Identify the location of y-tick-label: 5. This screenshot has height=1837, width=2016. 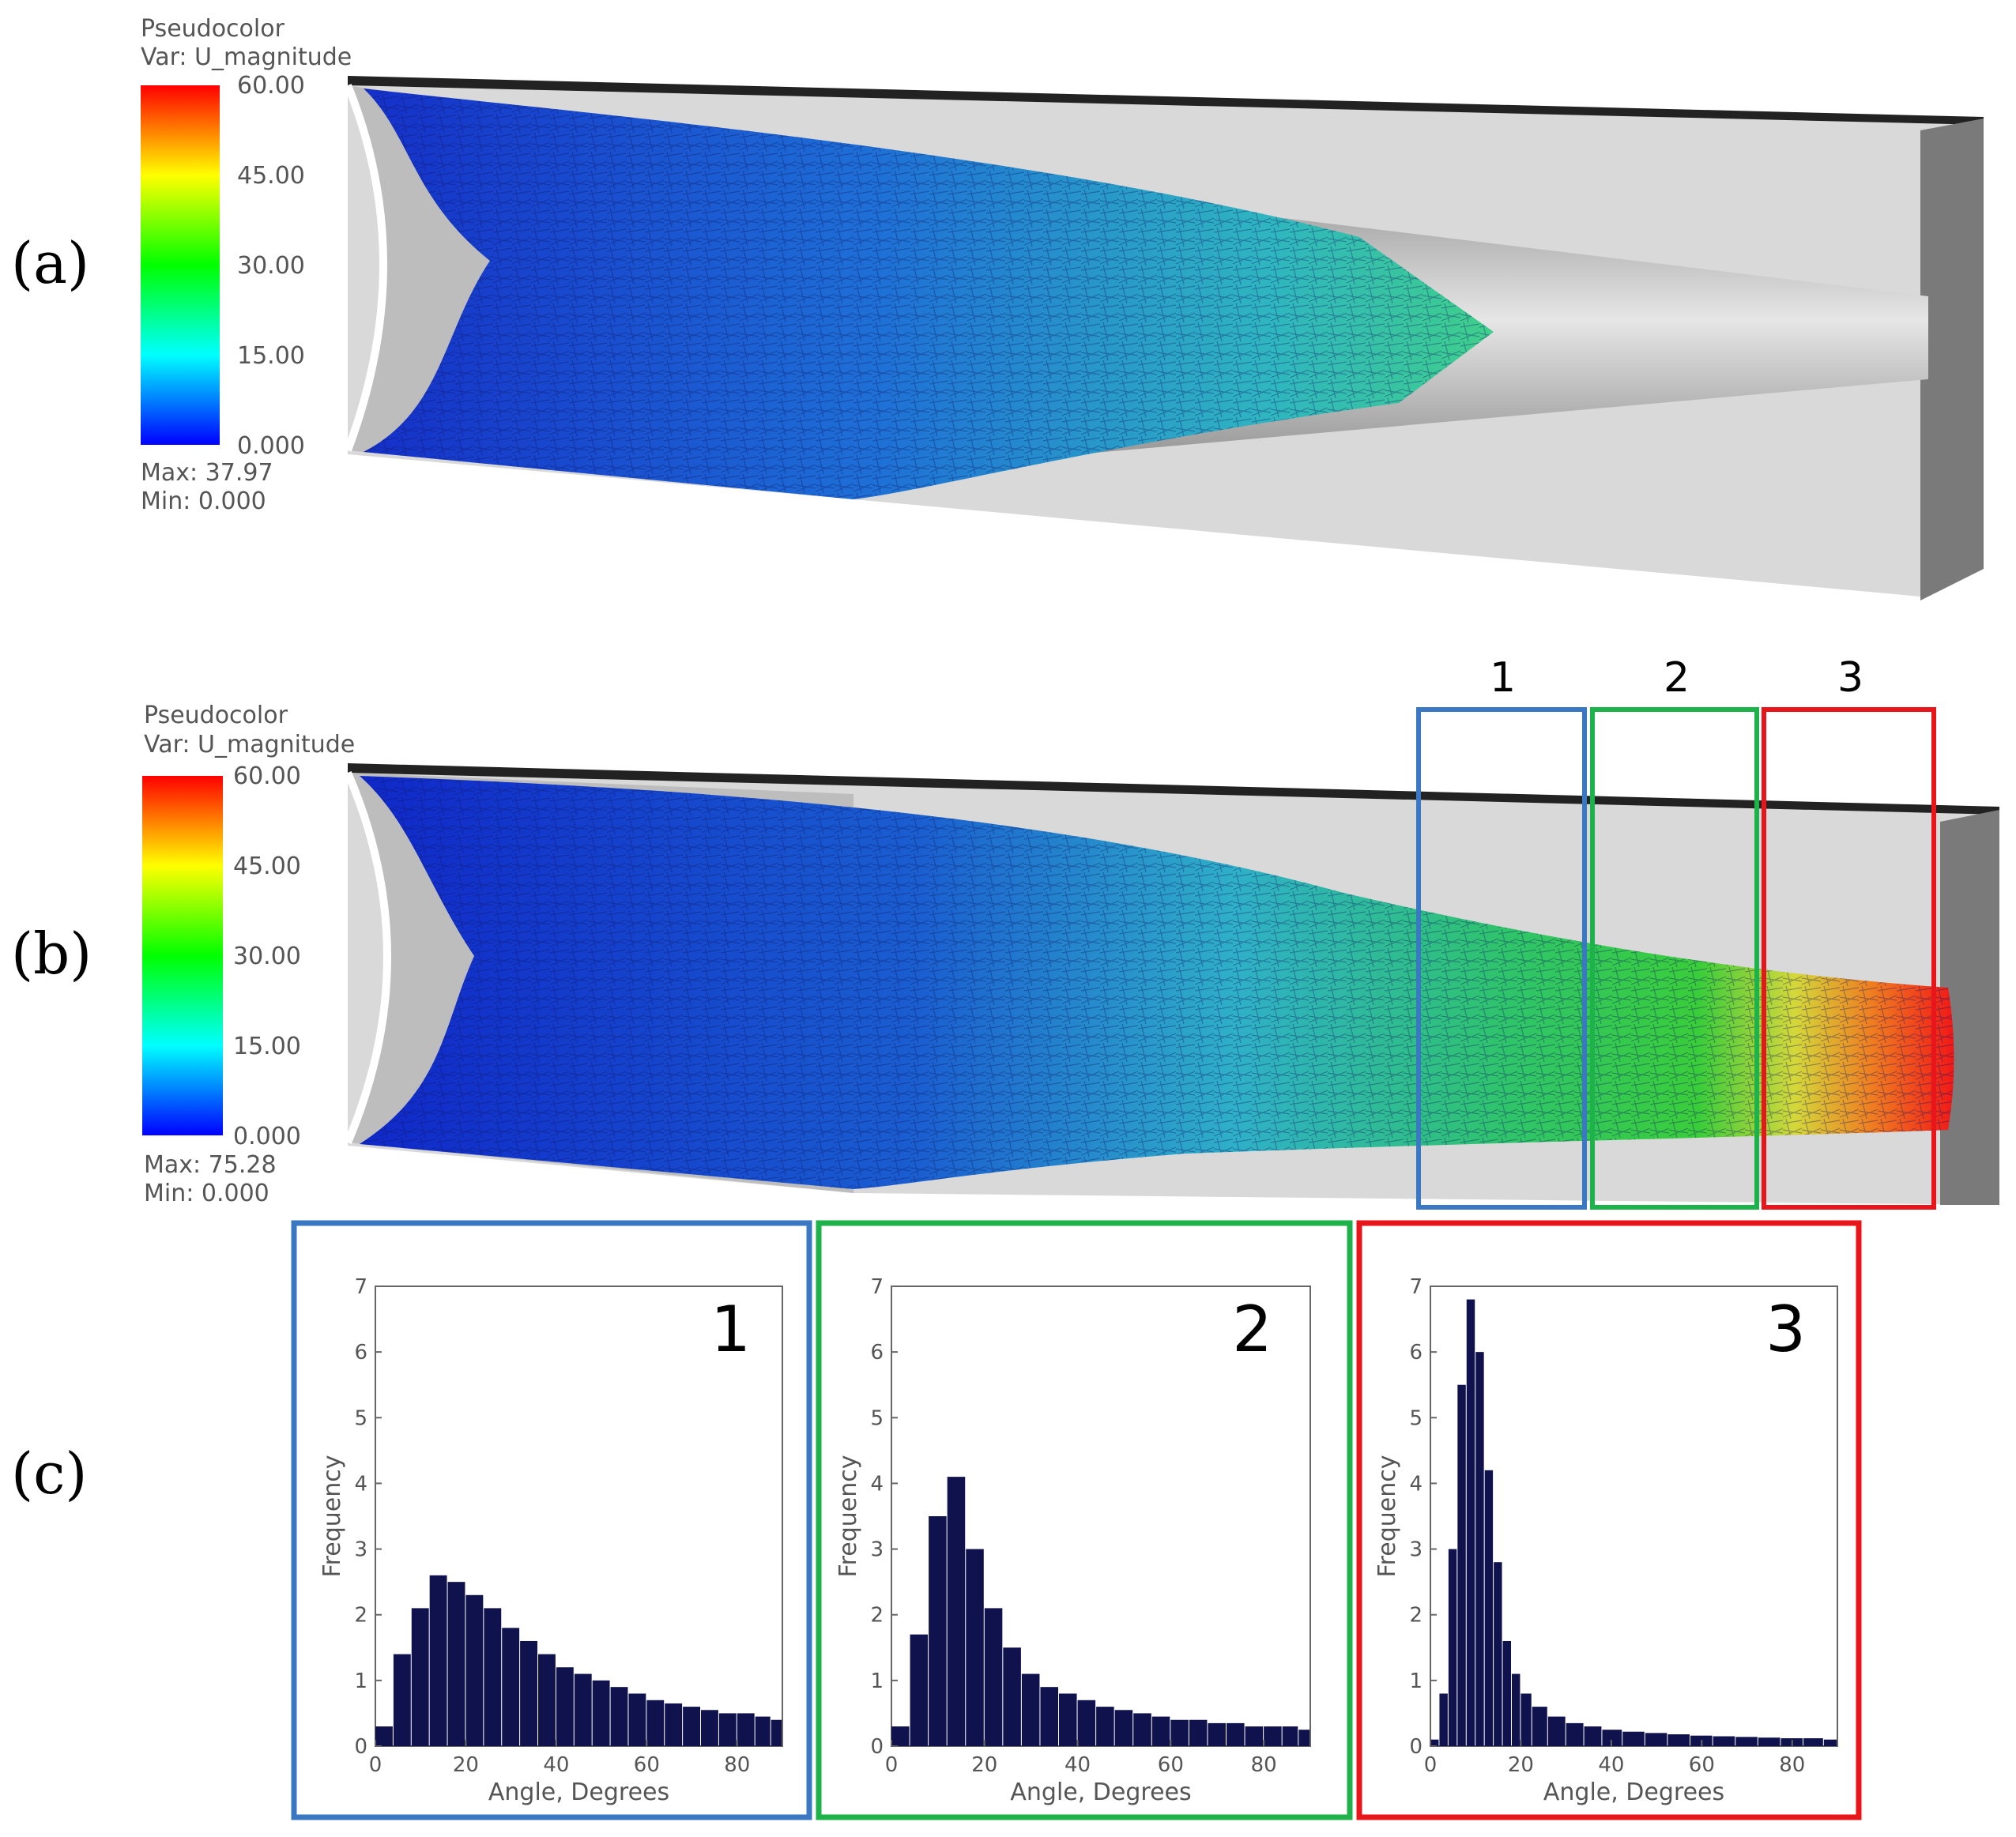
(877, 1418).